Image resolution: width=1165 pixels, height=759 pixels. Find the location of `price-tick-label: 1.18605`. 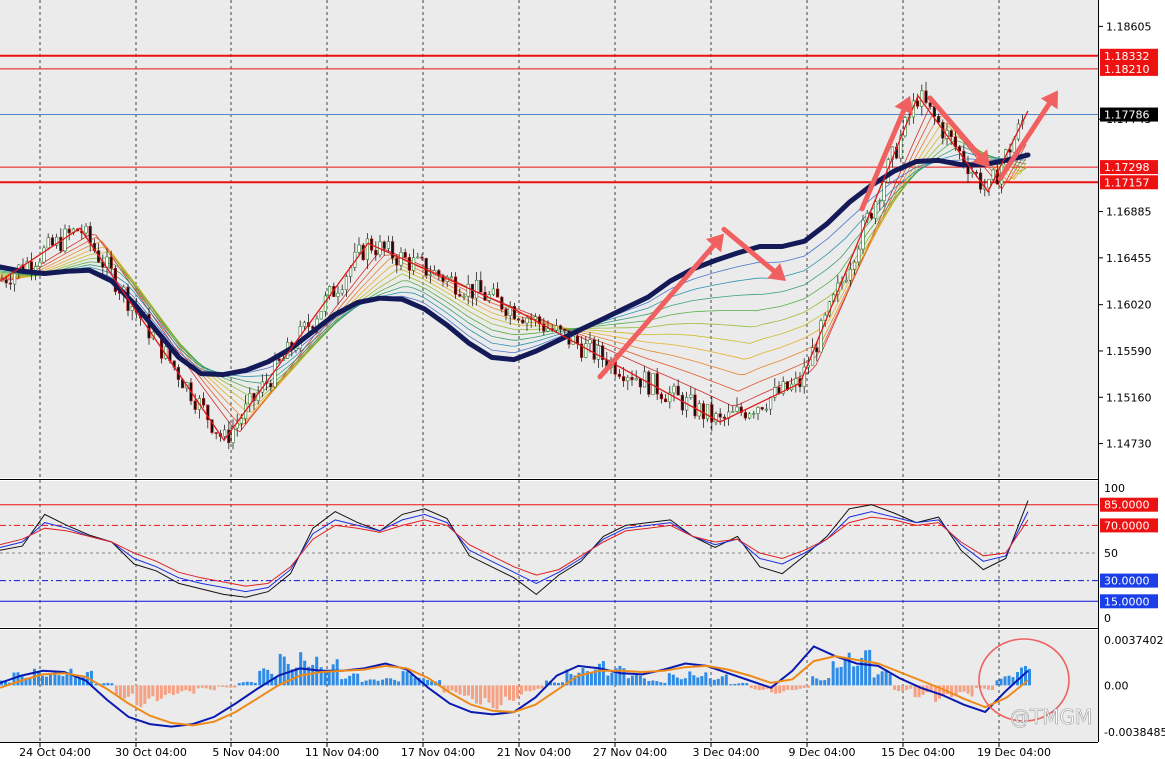

price-tick-label: 1.18605 is located at coordinates (1129, 26).